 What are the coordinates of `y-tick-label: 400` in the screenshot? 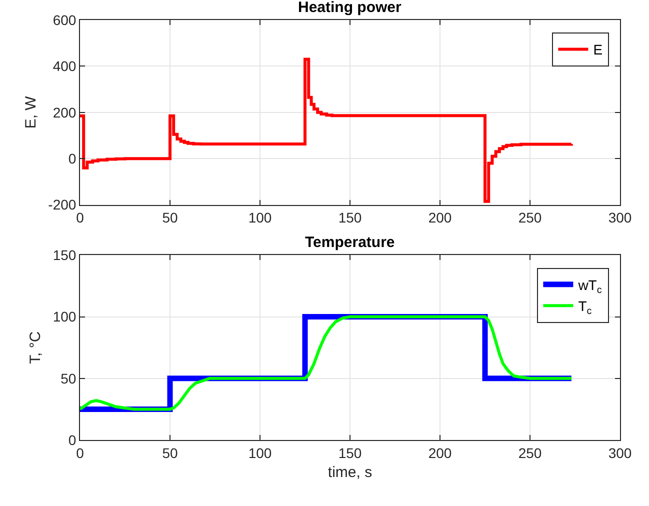 It's located at (64, 66).